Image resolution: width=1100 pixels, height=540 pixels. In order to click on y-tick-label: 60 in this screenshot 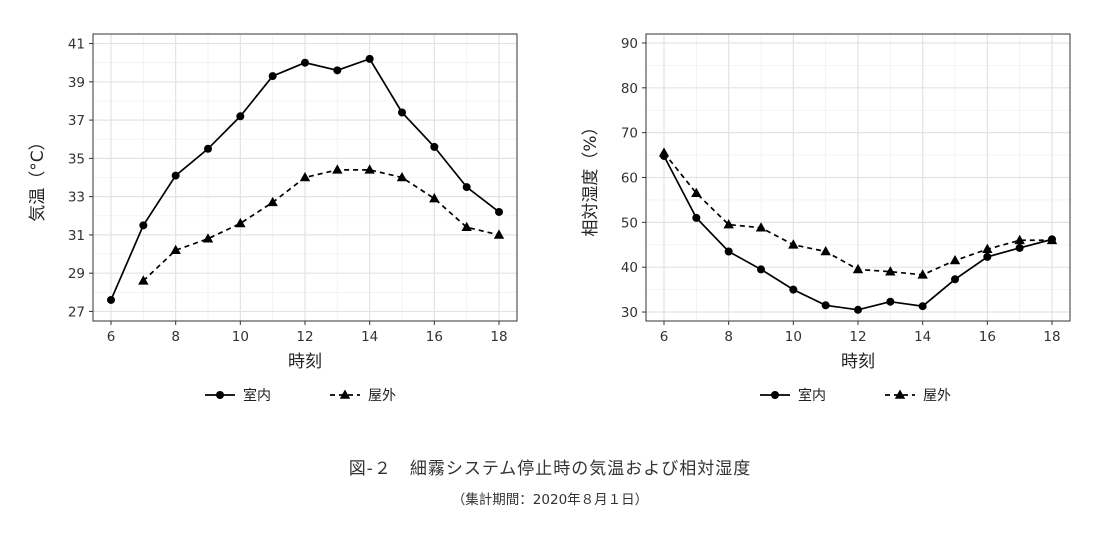, I will do `click(629, 179)`.